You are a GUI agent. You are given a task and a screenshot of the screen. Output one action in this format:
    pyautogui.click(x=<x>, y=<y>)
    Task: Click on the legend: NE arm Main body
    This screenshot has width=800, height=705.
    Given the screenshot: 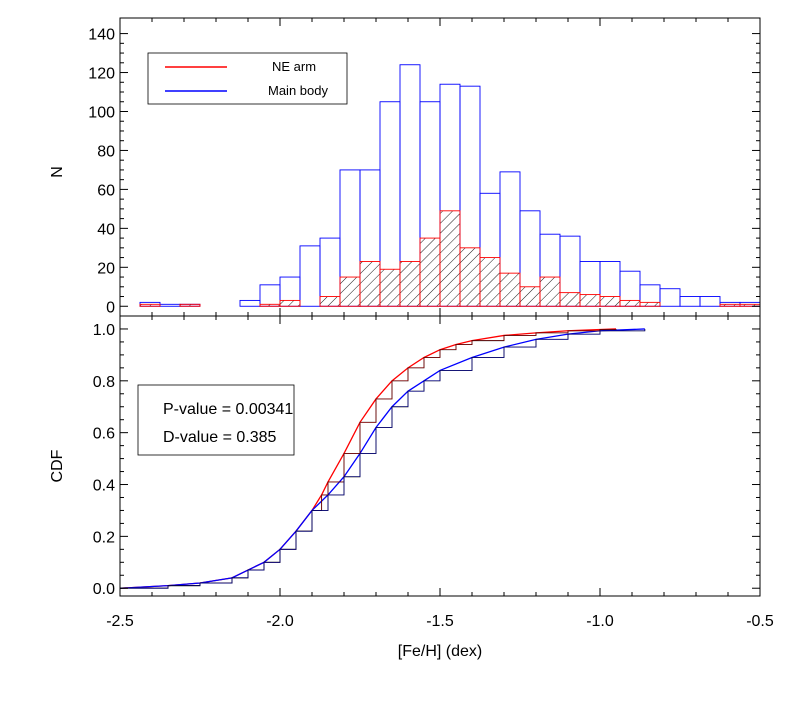 What is the action you would take?
    pyautogui.click(x=247, y=78)
    